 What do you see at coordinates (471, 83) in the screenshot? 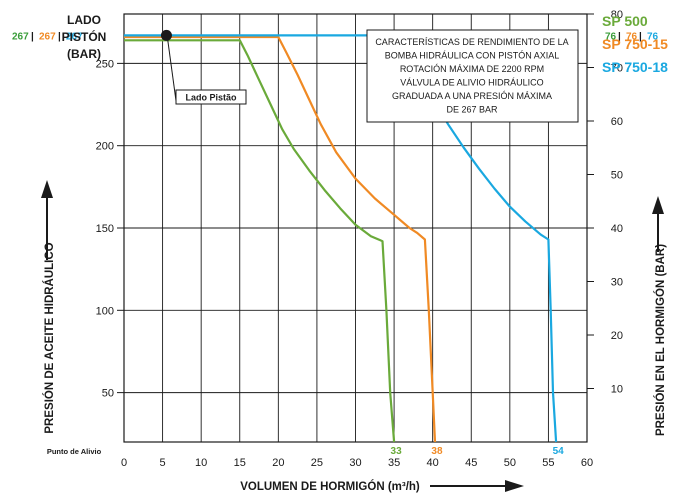
I see `annotation-line: VÁLVULA DE ALIVIO HIDRÁULICO` at bounding box center [471, 83].